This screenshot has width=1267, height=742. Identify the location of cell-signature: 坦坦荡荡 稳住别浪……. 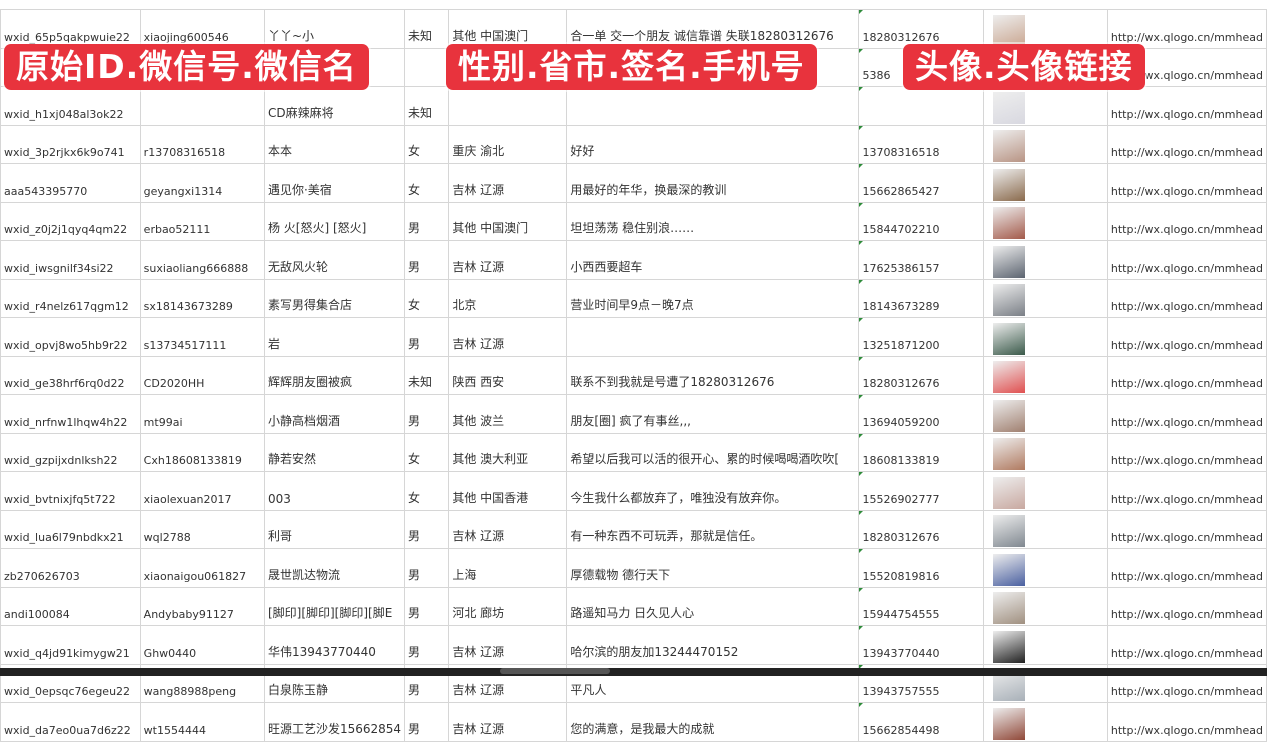
(713, 221).